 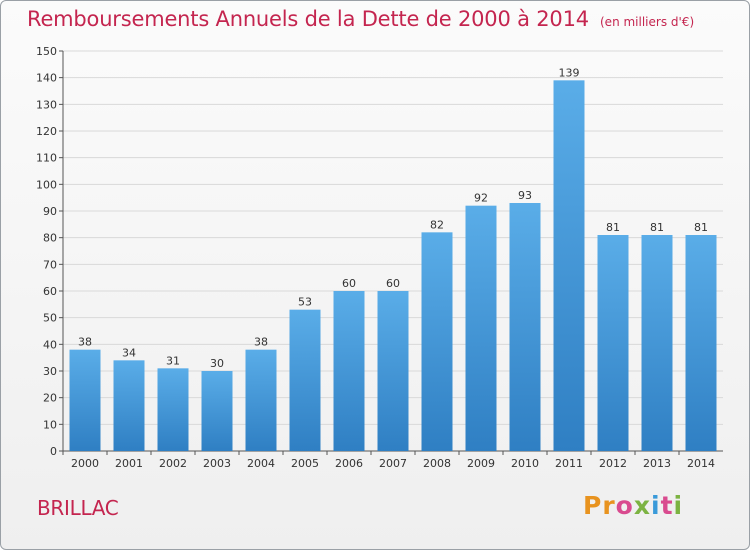 I want to click on y-tick-label: 90, so click(x=50, y=211).